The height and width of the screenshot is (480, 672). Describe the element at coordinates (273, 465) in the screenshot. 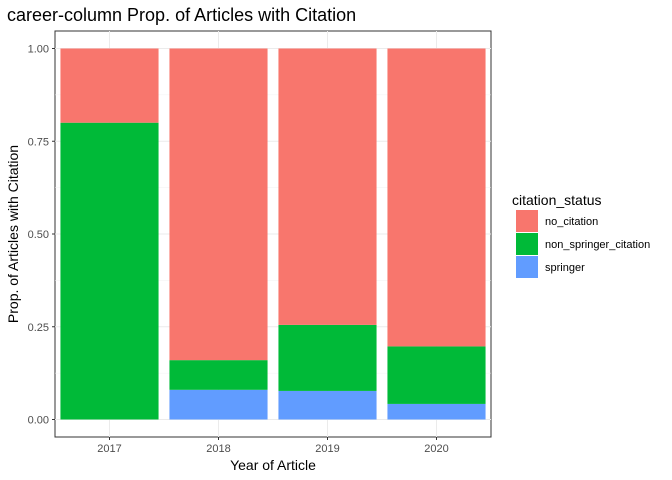

I see `x-axis-title: Year of Article` at that location.